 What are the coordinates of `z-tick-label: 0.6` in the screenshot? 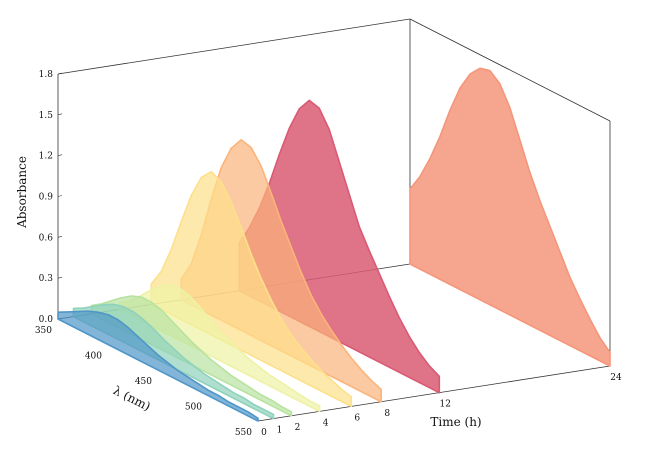 It's located at (46, 238).